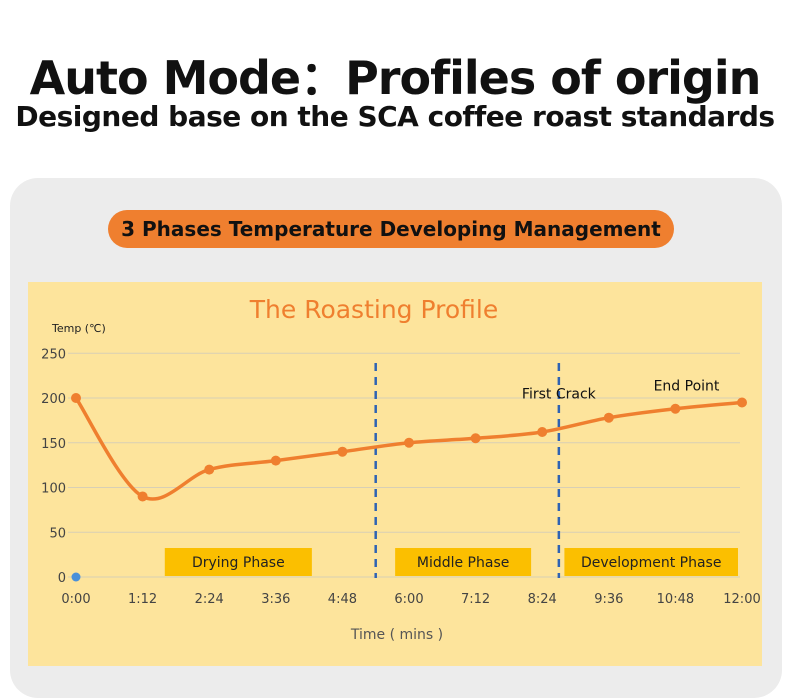 The image size is (790, 700). Describe the element at coordinates (53, 444) in the screenshot. I see `y-tick-label: 150` at that location.